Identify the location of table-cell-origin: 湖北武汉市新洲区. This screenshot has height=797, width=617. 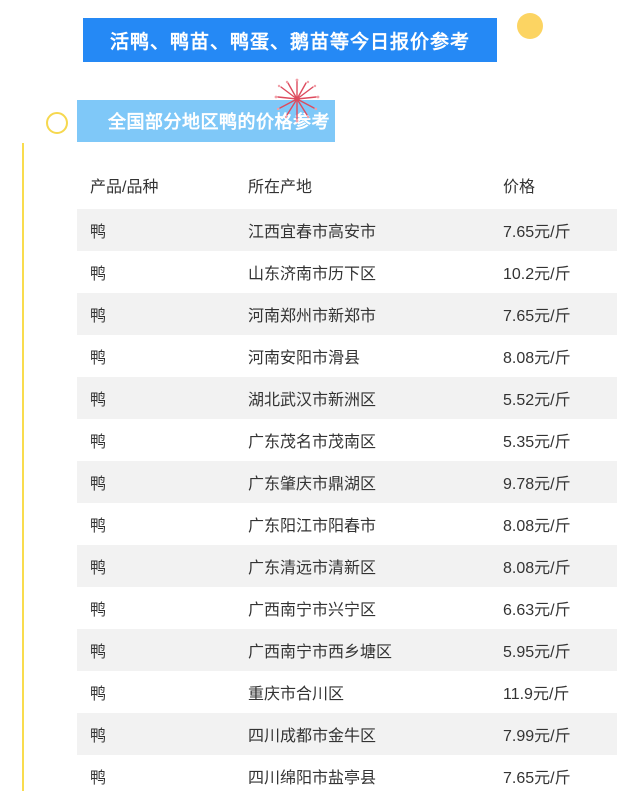
(312, 400).